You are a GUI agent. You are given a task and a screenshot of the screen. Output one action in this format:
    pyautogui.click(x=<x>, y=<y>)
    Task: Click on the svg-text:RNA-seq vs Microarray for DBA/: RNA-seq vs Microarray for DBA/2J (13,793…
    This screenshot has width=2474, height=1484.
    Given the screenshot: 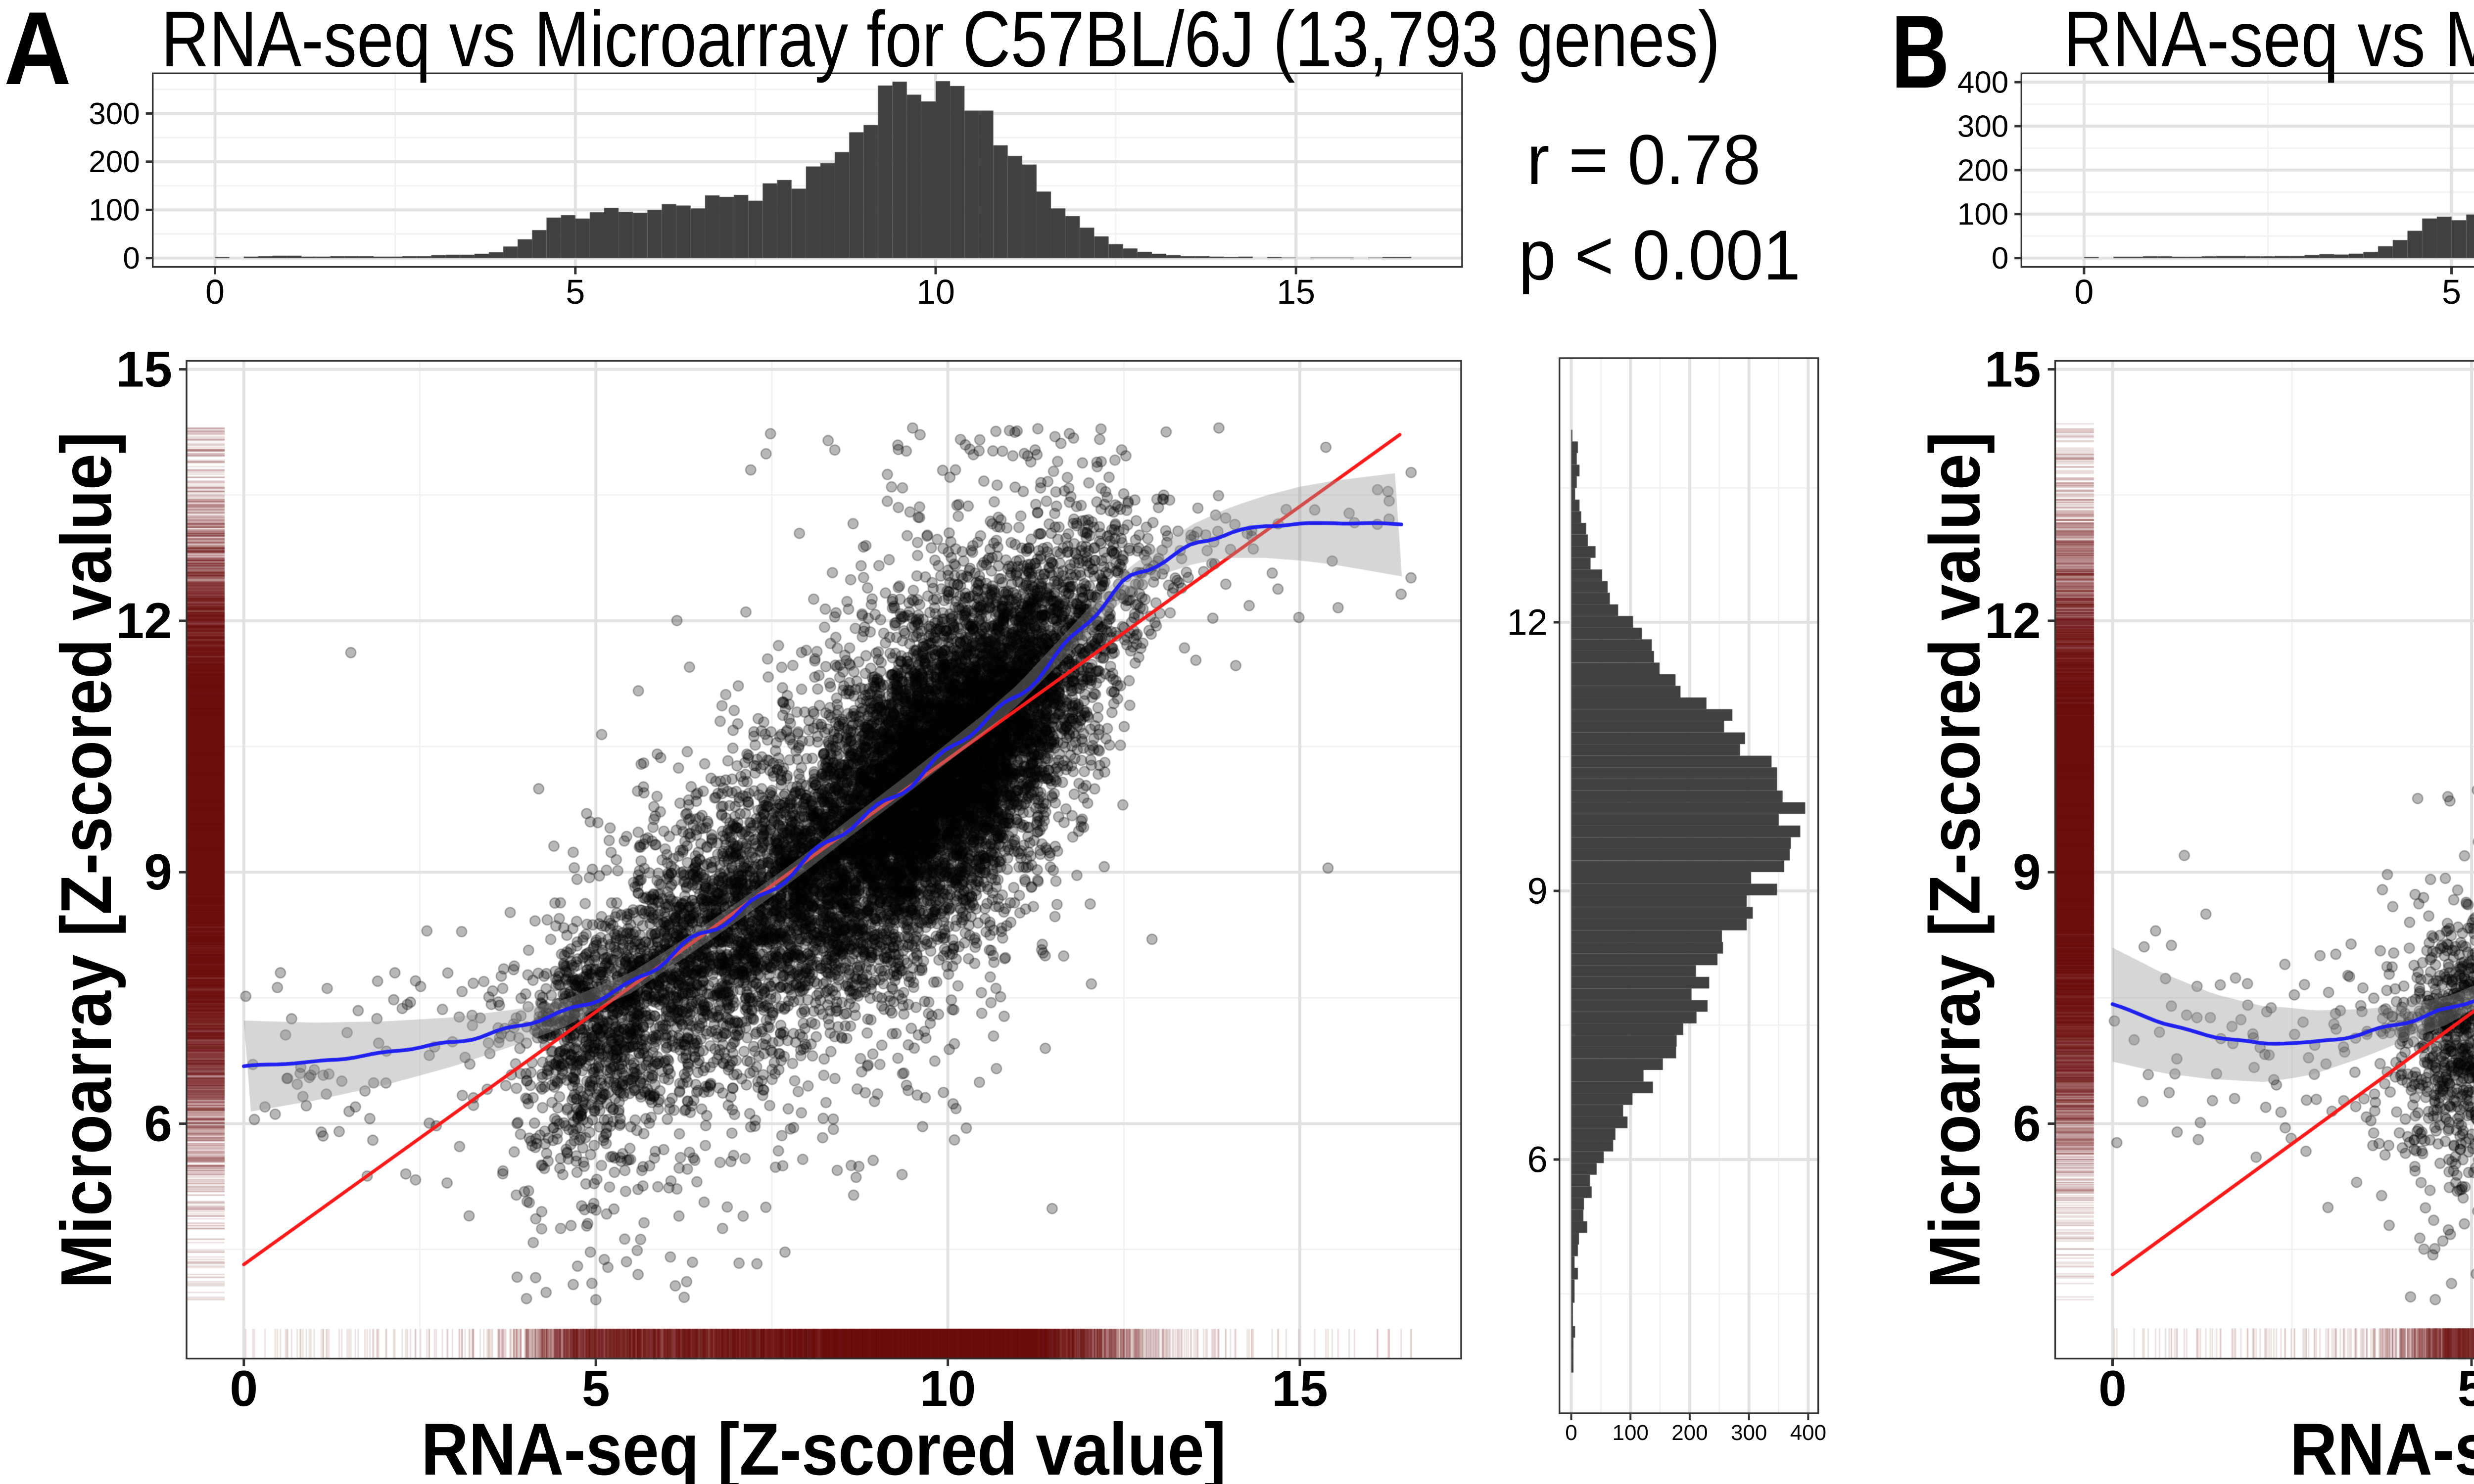 What is the action you would take?
    pyautogui.click(x=2269, y=41)
    